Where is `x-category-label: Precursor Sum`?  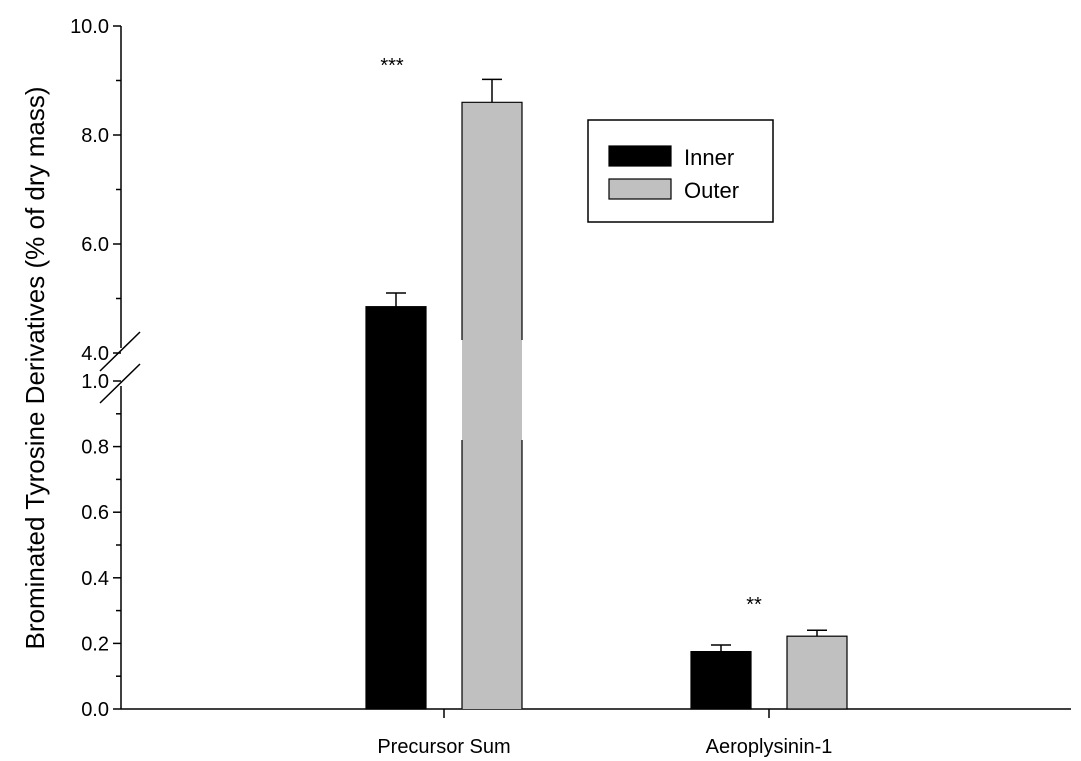 x-category-label: Precursor Sum is located at coordinates (443, 747).